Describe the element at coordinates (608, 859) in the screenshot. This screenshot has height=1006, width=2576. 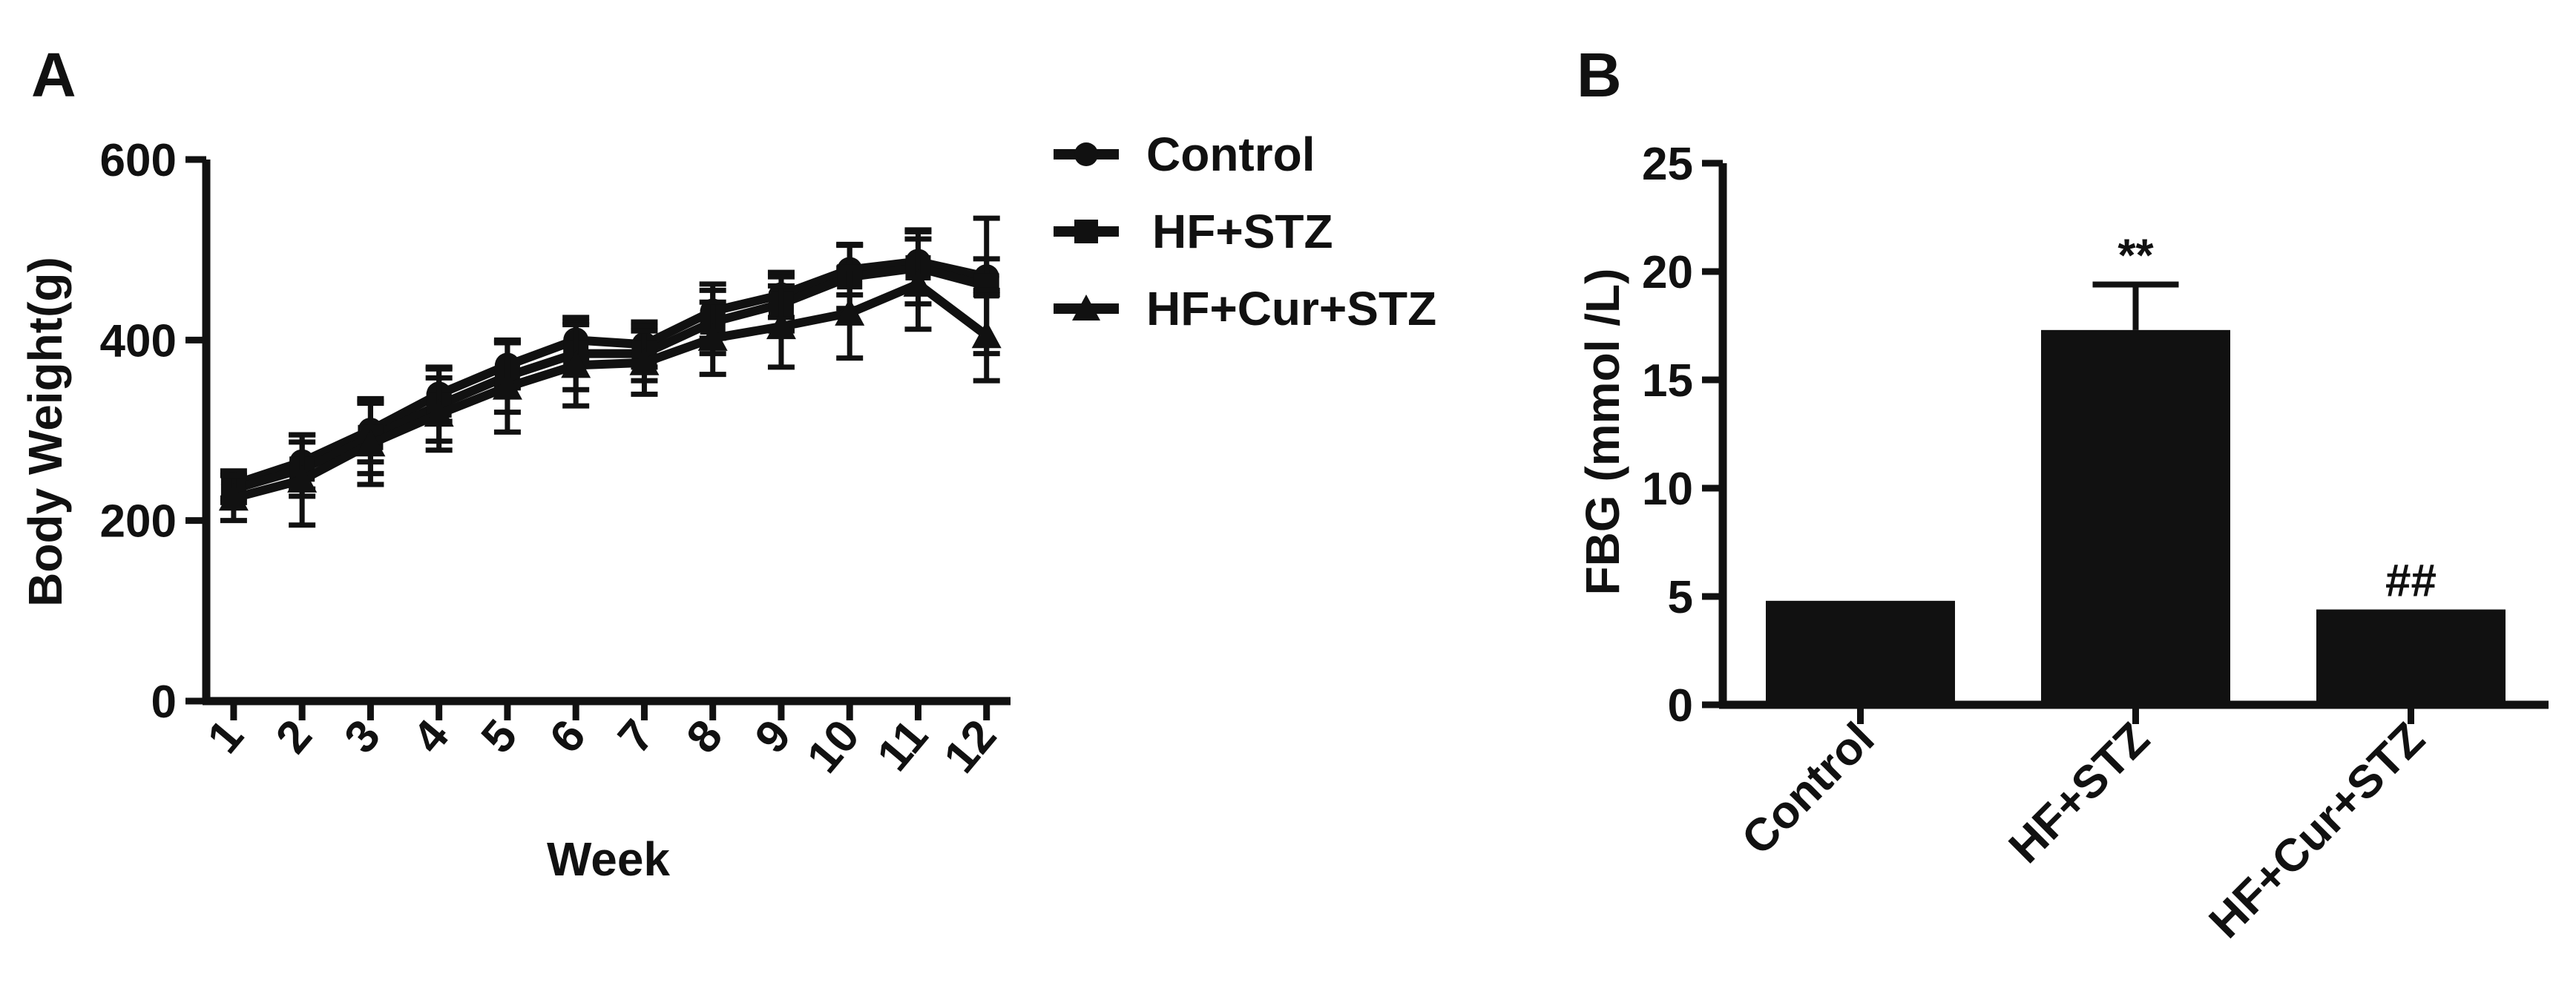
I see `panel-a-x-axis-title: Week` at that location.